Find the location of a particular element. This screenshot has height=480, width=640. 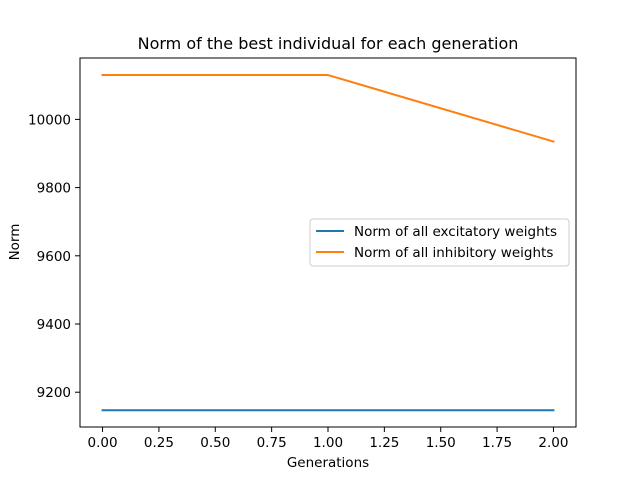

y-axis-label: Norm is located at coordinates (15, 242).